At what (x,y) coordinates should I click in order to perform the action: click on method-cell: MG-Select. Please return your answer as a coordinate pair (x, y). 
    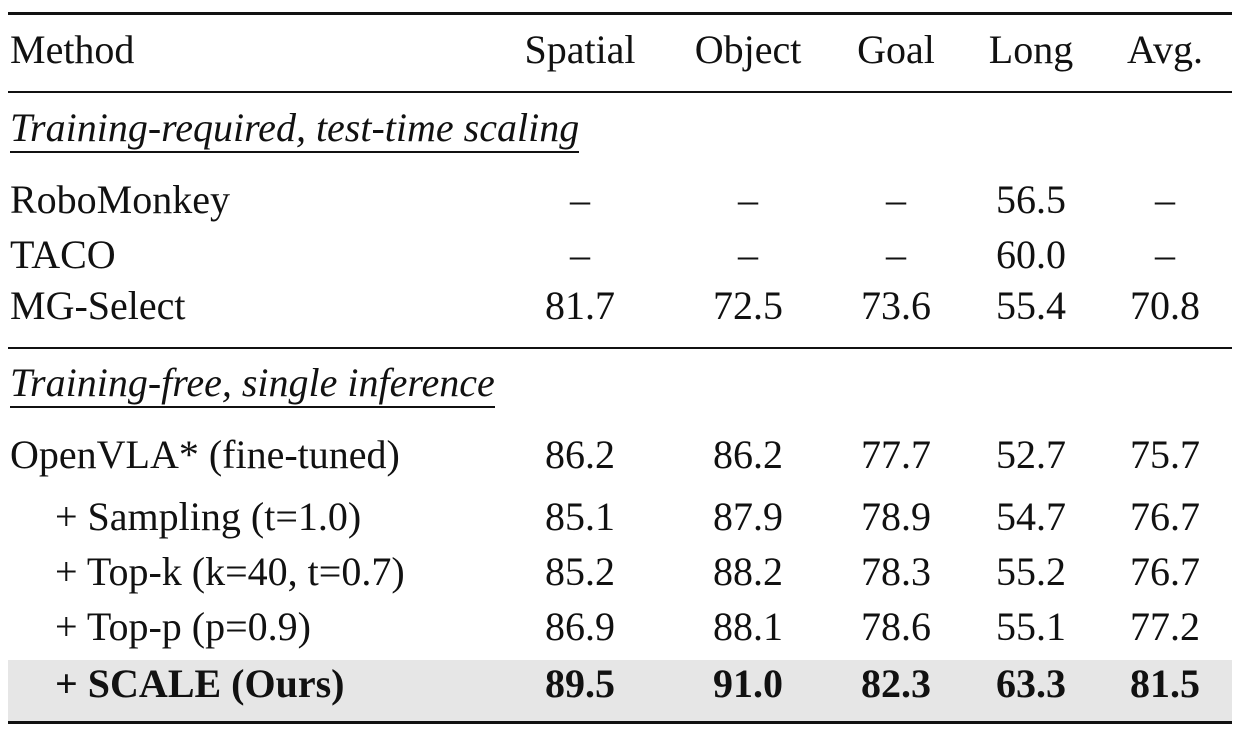
    Looking at the image, I should click on (98, 305).